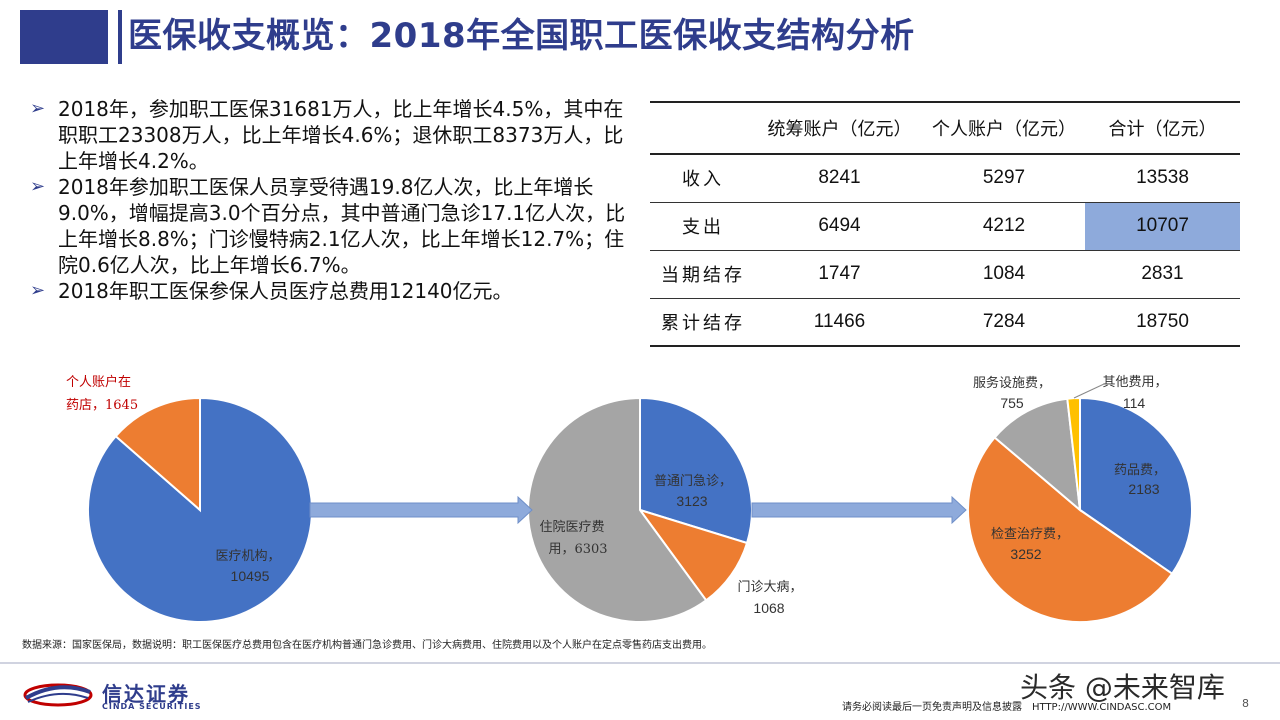  I want to click on bullet-item: ➢ 2018年职工医保参保人员医疗总费用12140亿元。, so click(335, 291).